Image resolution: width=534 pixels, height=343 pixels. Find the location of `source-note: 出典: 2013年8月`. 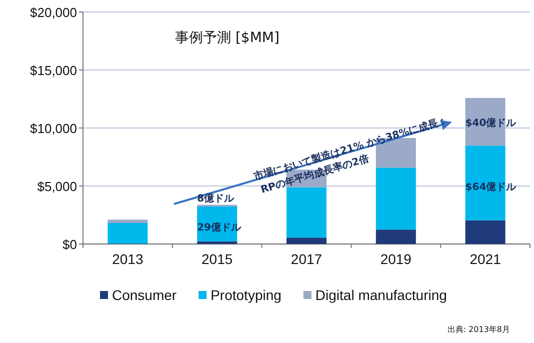

source-note: 出典: 2013年8月 is located at coordinates (478, 329).